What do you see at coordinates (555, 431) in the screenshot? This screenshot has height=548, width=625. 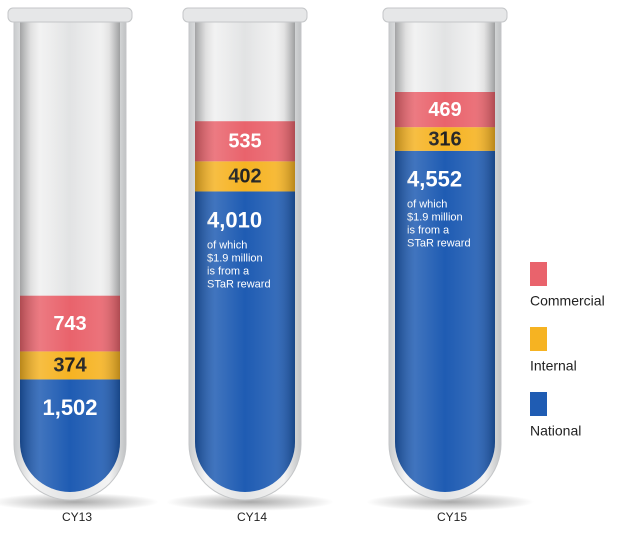 I see `legend-label: National` at bounding box center [555, 431].